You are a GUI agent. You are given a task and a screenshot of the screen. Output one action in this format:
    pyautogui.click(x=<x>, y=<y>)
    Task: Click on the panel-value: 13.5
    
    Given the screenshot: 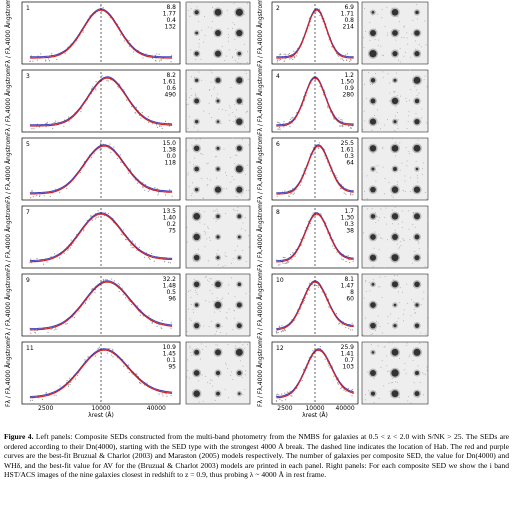 What is the action you would take?
    pyautogui.click(x=170, y=211)
    